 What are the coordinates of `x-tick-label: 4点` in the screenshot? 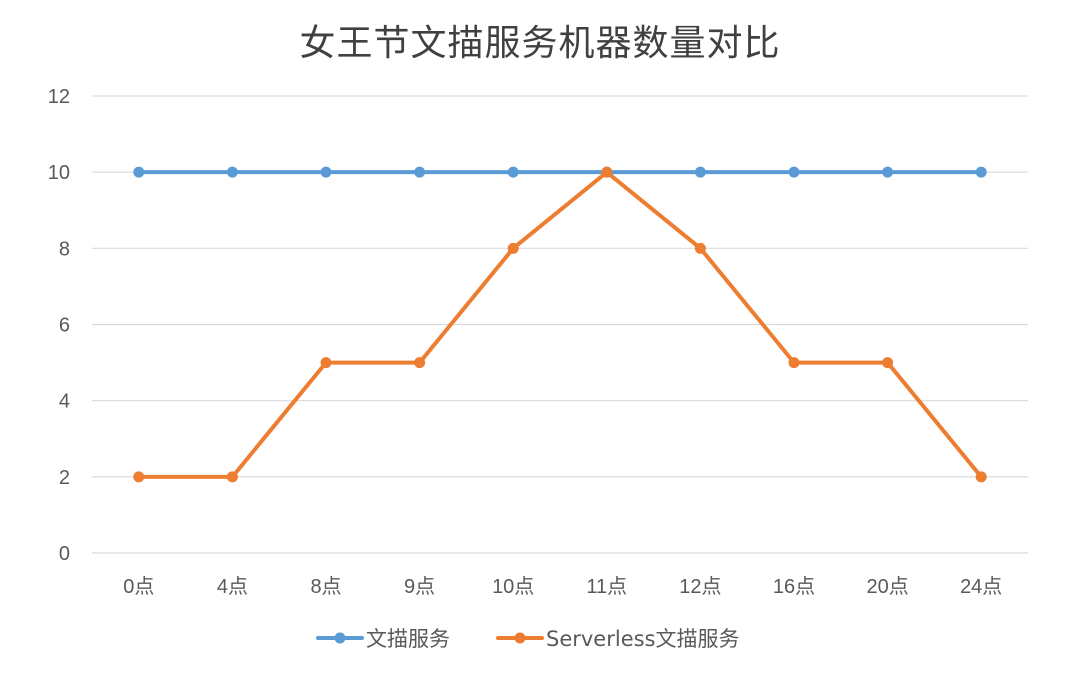 It's located at (232, 586).